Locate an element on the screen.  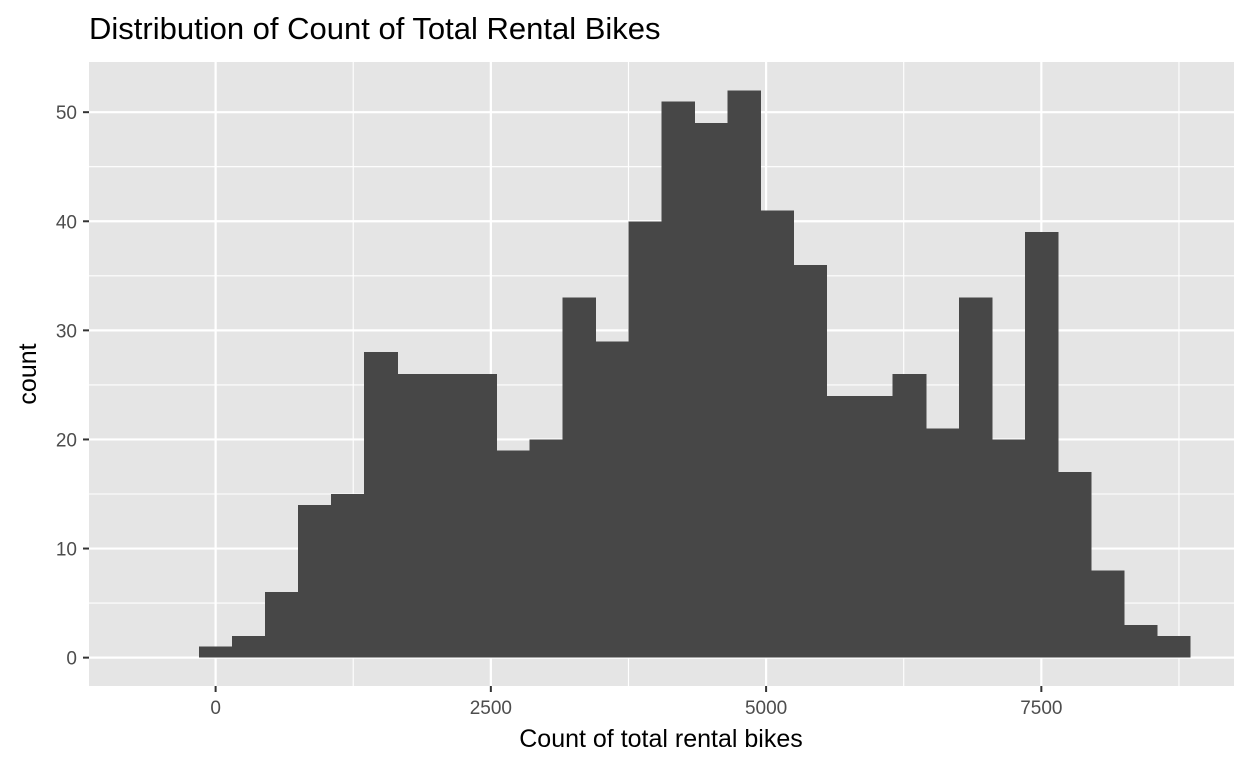
x-tick-label: 2500 is located at coordinates (491, 708).